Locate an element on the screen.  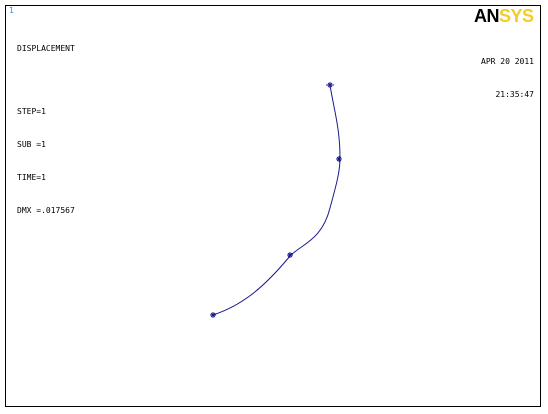
timestamp-time: 21:35:47 is located at coordinates (514, 94).